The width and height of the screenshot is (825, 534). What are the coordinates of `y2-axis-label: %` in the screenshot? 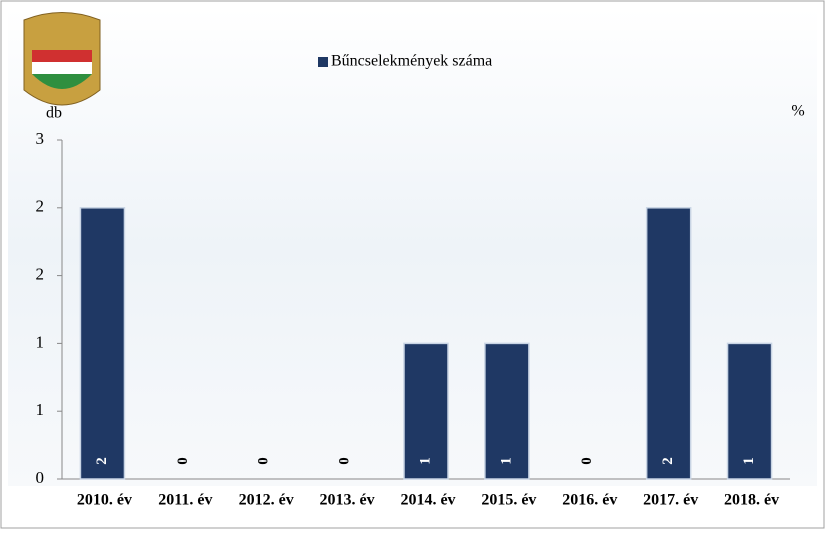 It's located at (797, 111).